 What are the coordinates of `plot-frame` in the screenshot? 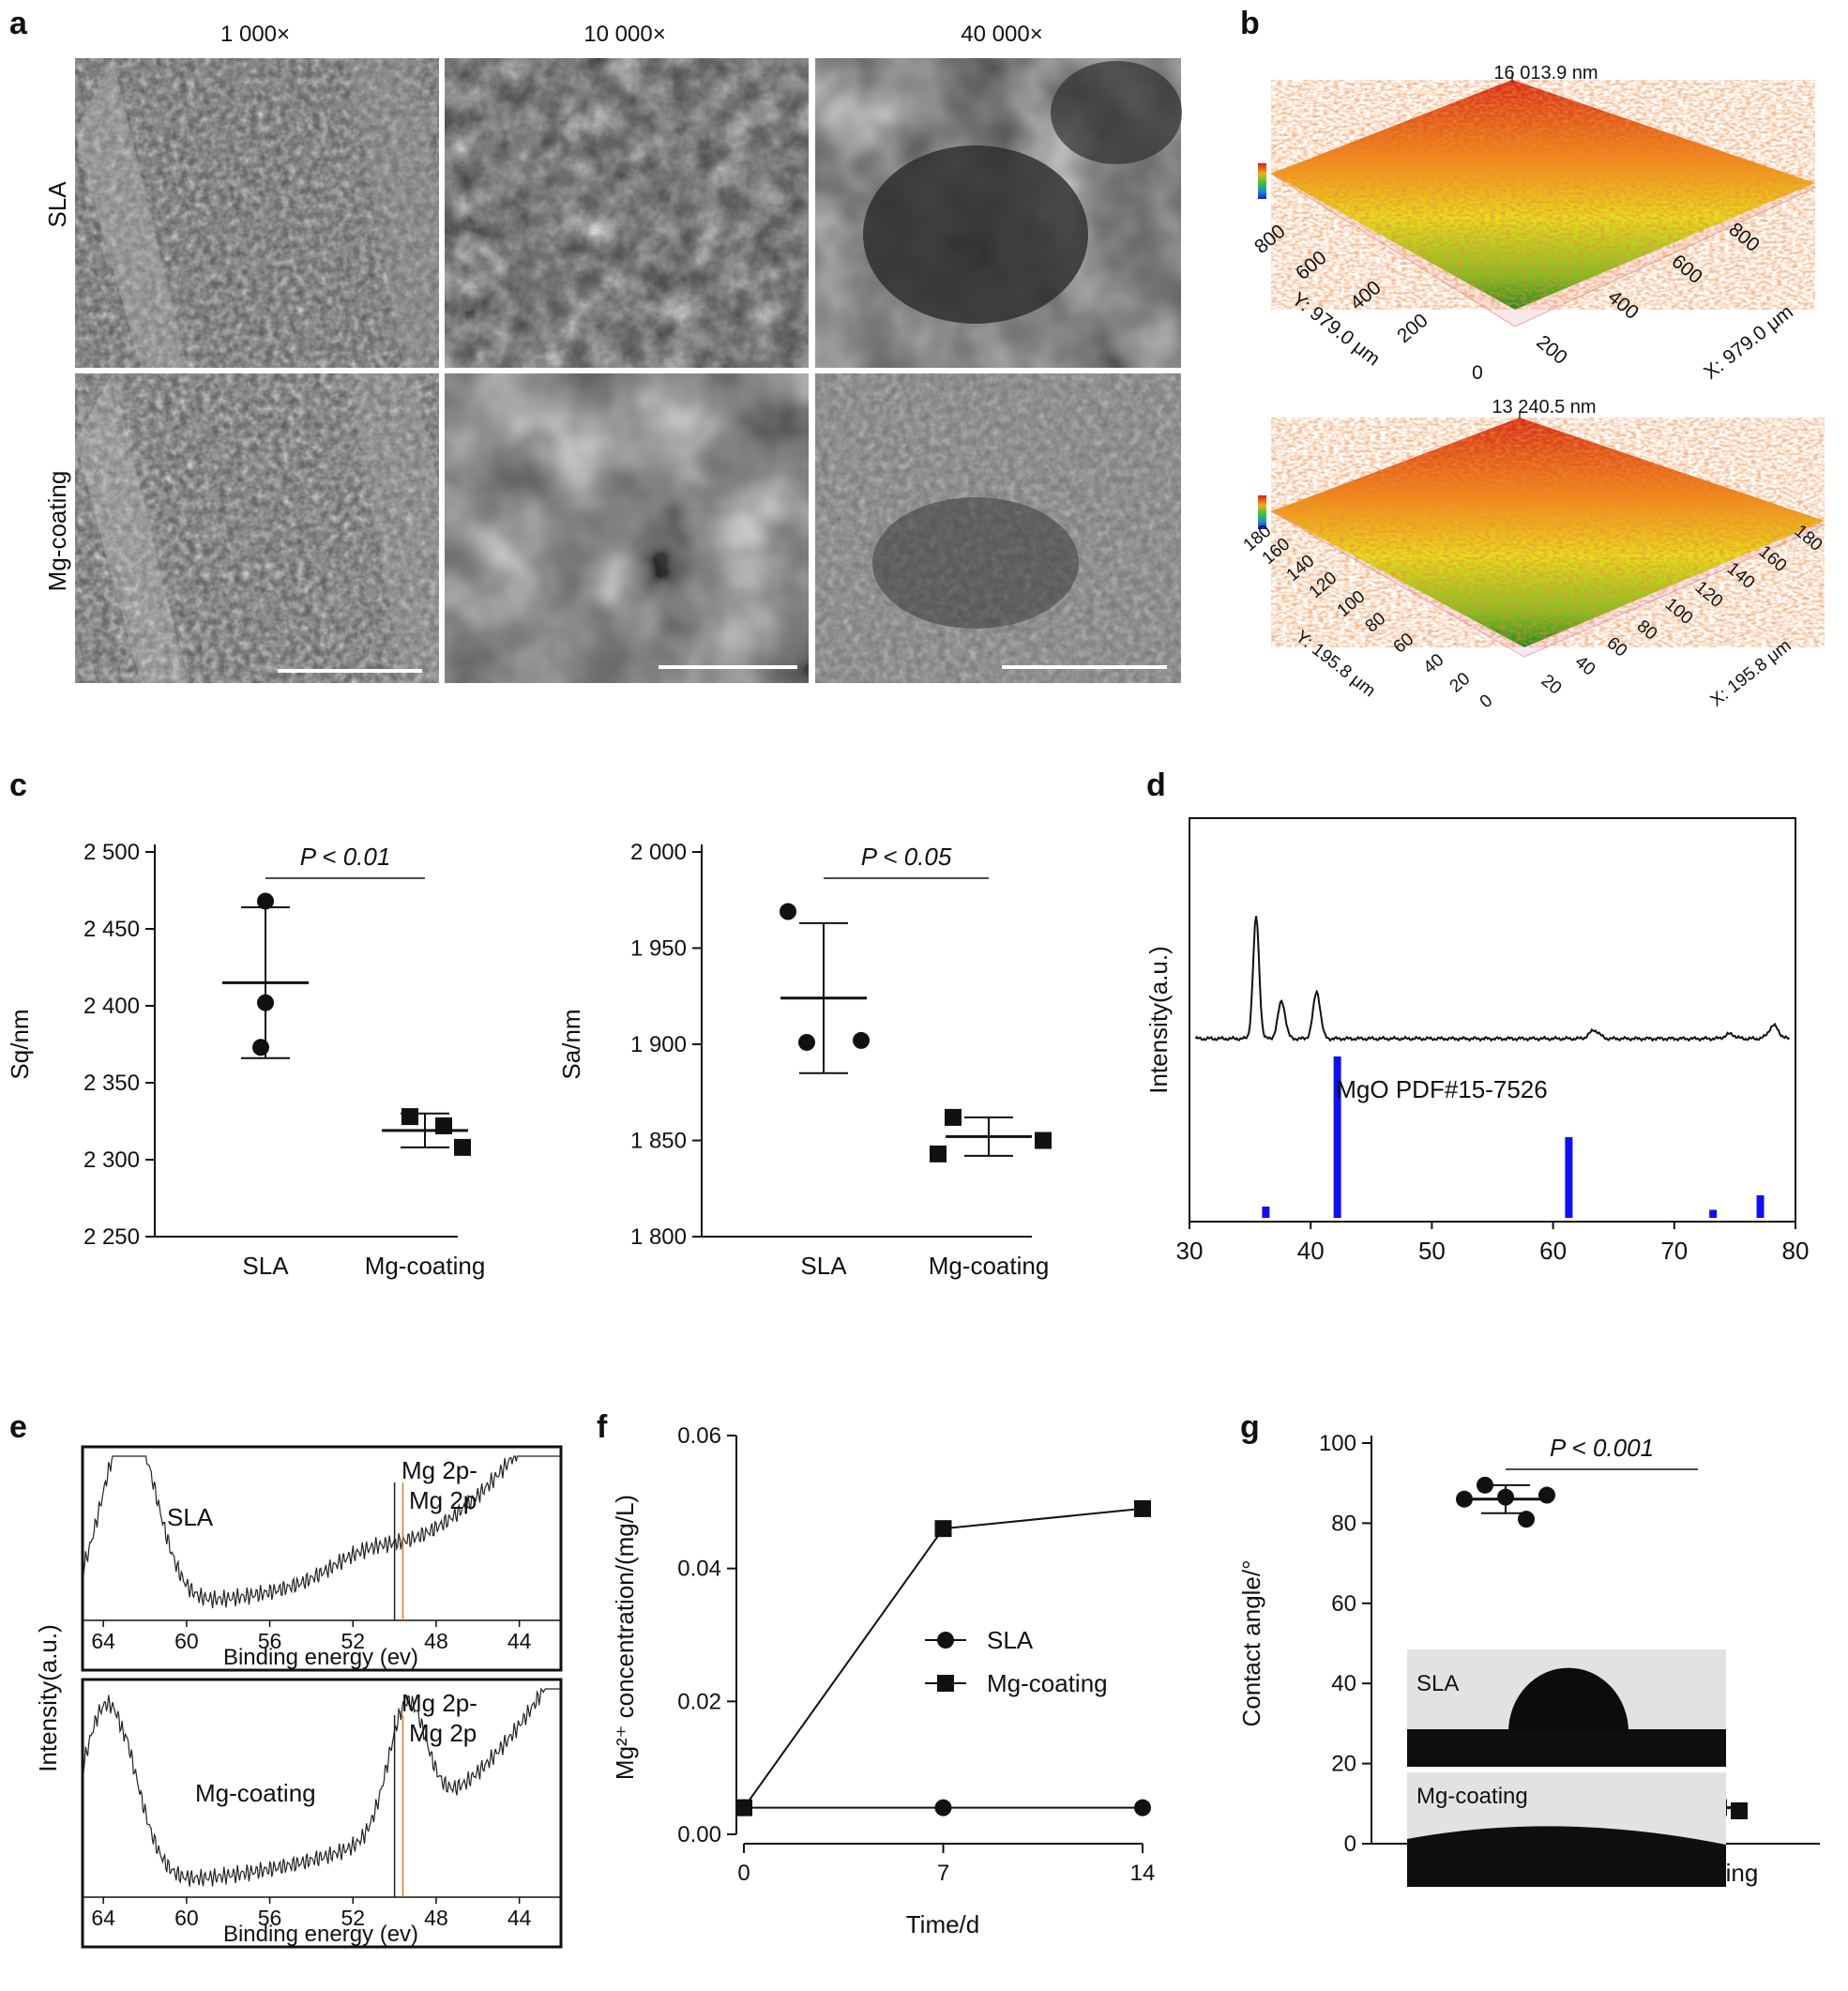 It's located at (1492, 1020).